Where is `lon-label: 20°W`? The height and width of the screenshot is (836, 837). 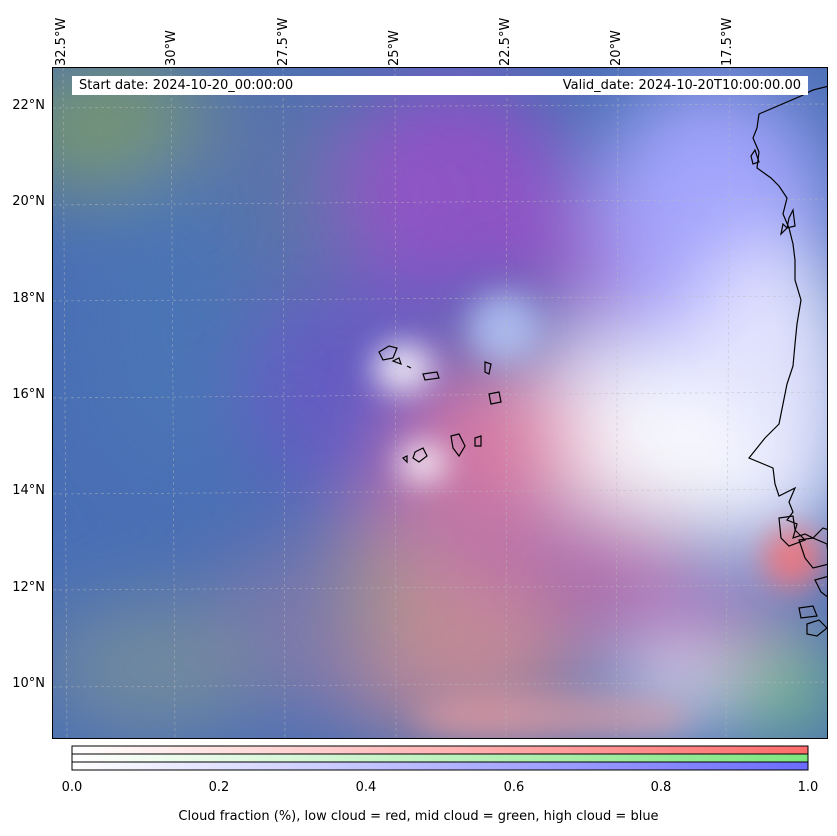 lon-label: 20°W is located at coordinates (616, 48).